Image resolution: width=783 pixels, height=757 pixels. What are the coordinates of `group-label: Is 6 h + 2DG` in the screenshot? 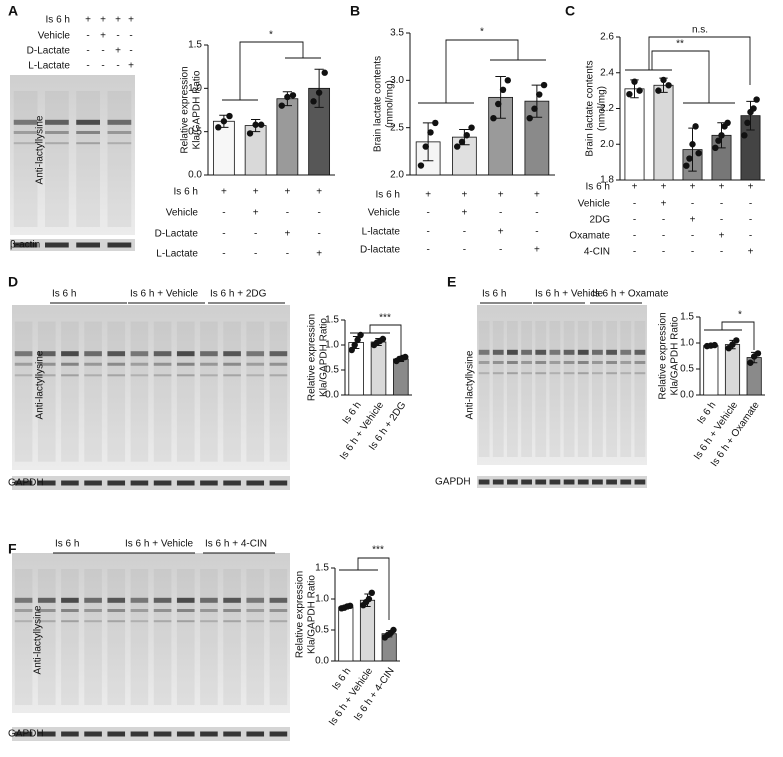 It's located at (238, 294).